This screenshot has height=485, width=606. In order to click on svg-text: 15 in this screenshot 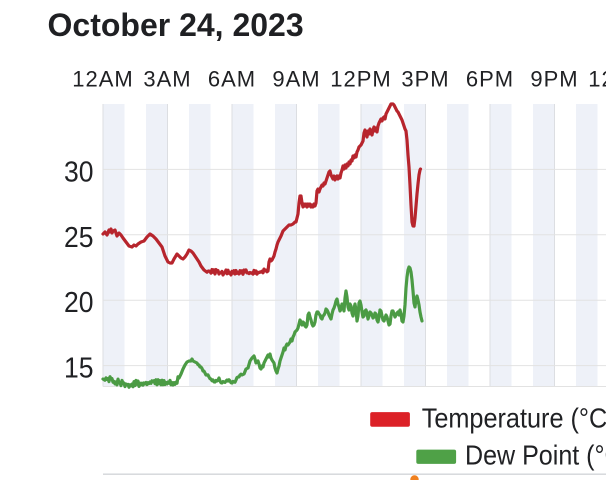, I will do `click(79, 369)`.